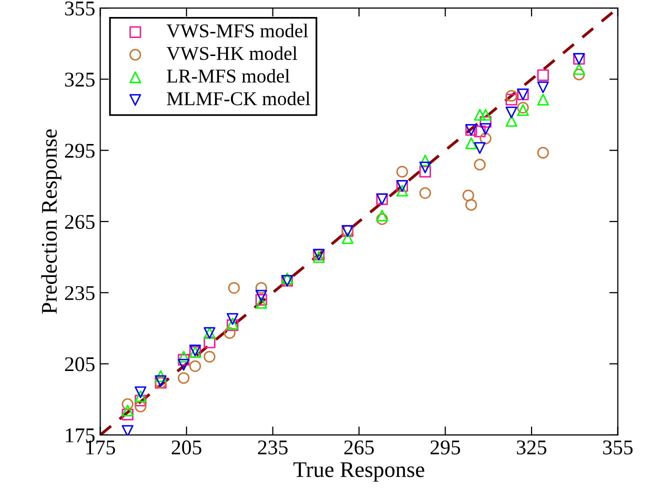  I want to click on x-axis-title: True Response, so click(358, 472).